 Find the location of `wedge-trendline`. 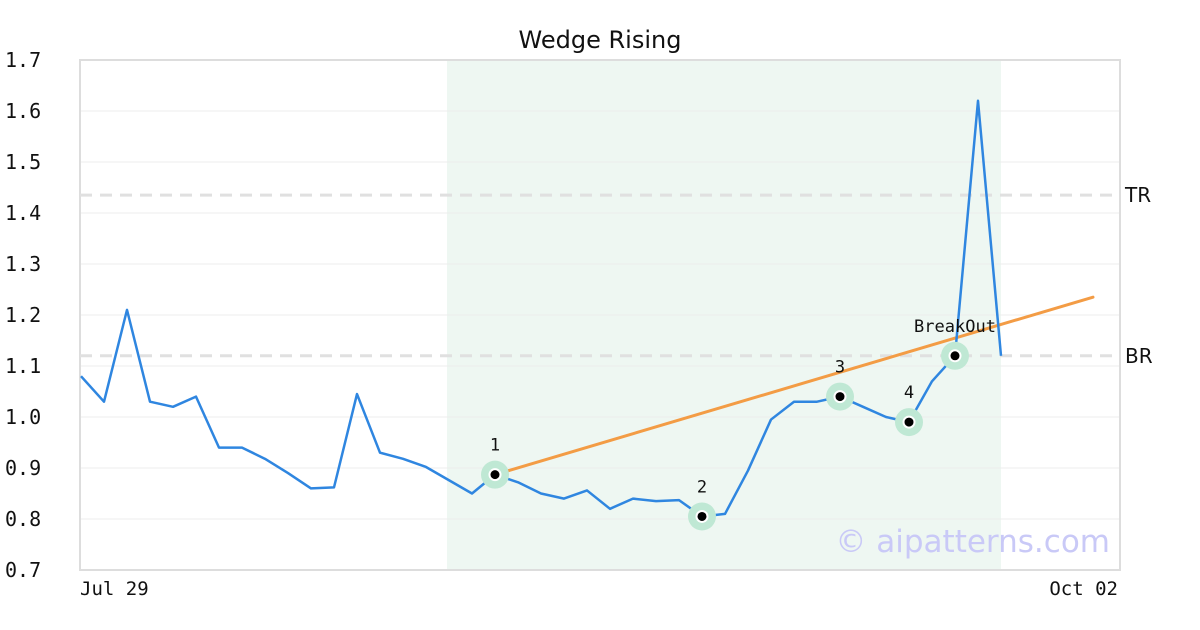

wedge-trendline is located at coordinates (794, 386).